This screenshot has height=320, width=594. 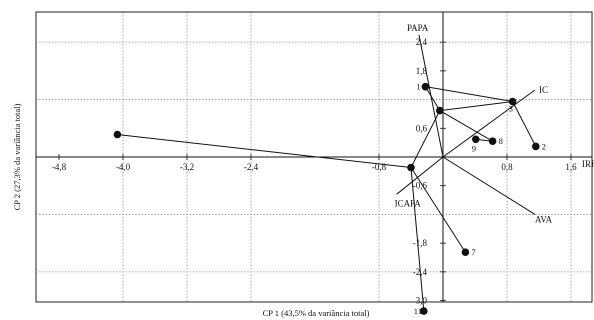 What do you see at coordinates (511, 108) in the screenshot?
I see `observation-label: 3` at bounding box center [511, 108].